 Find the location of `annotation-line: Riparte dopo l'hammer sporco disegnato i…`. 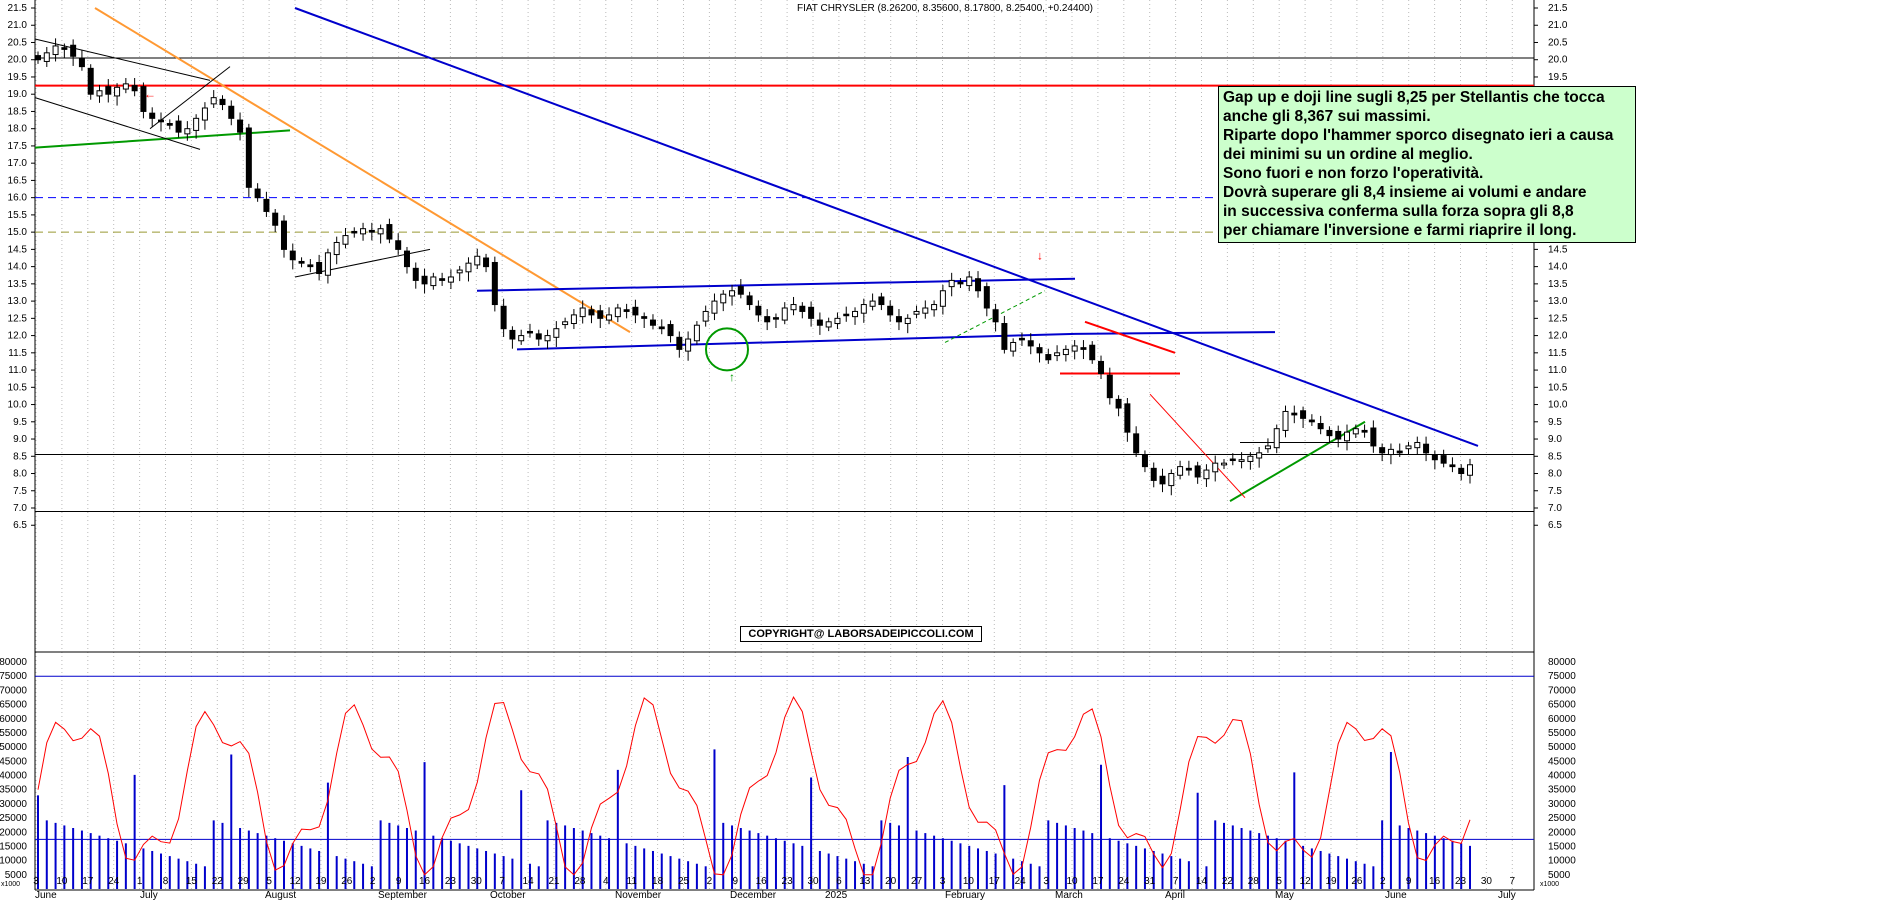

annotation-line: Riparte dopo l'hammer sporco disegnato i… is located at coordinates (1418, 135).